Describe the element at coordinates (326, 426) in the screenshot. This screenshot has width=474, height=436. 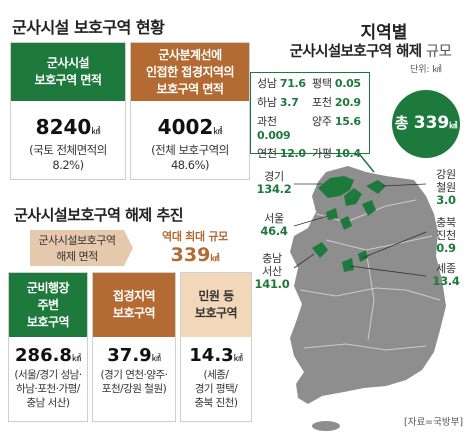
I see `jeju-shape` at that location.